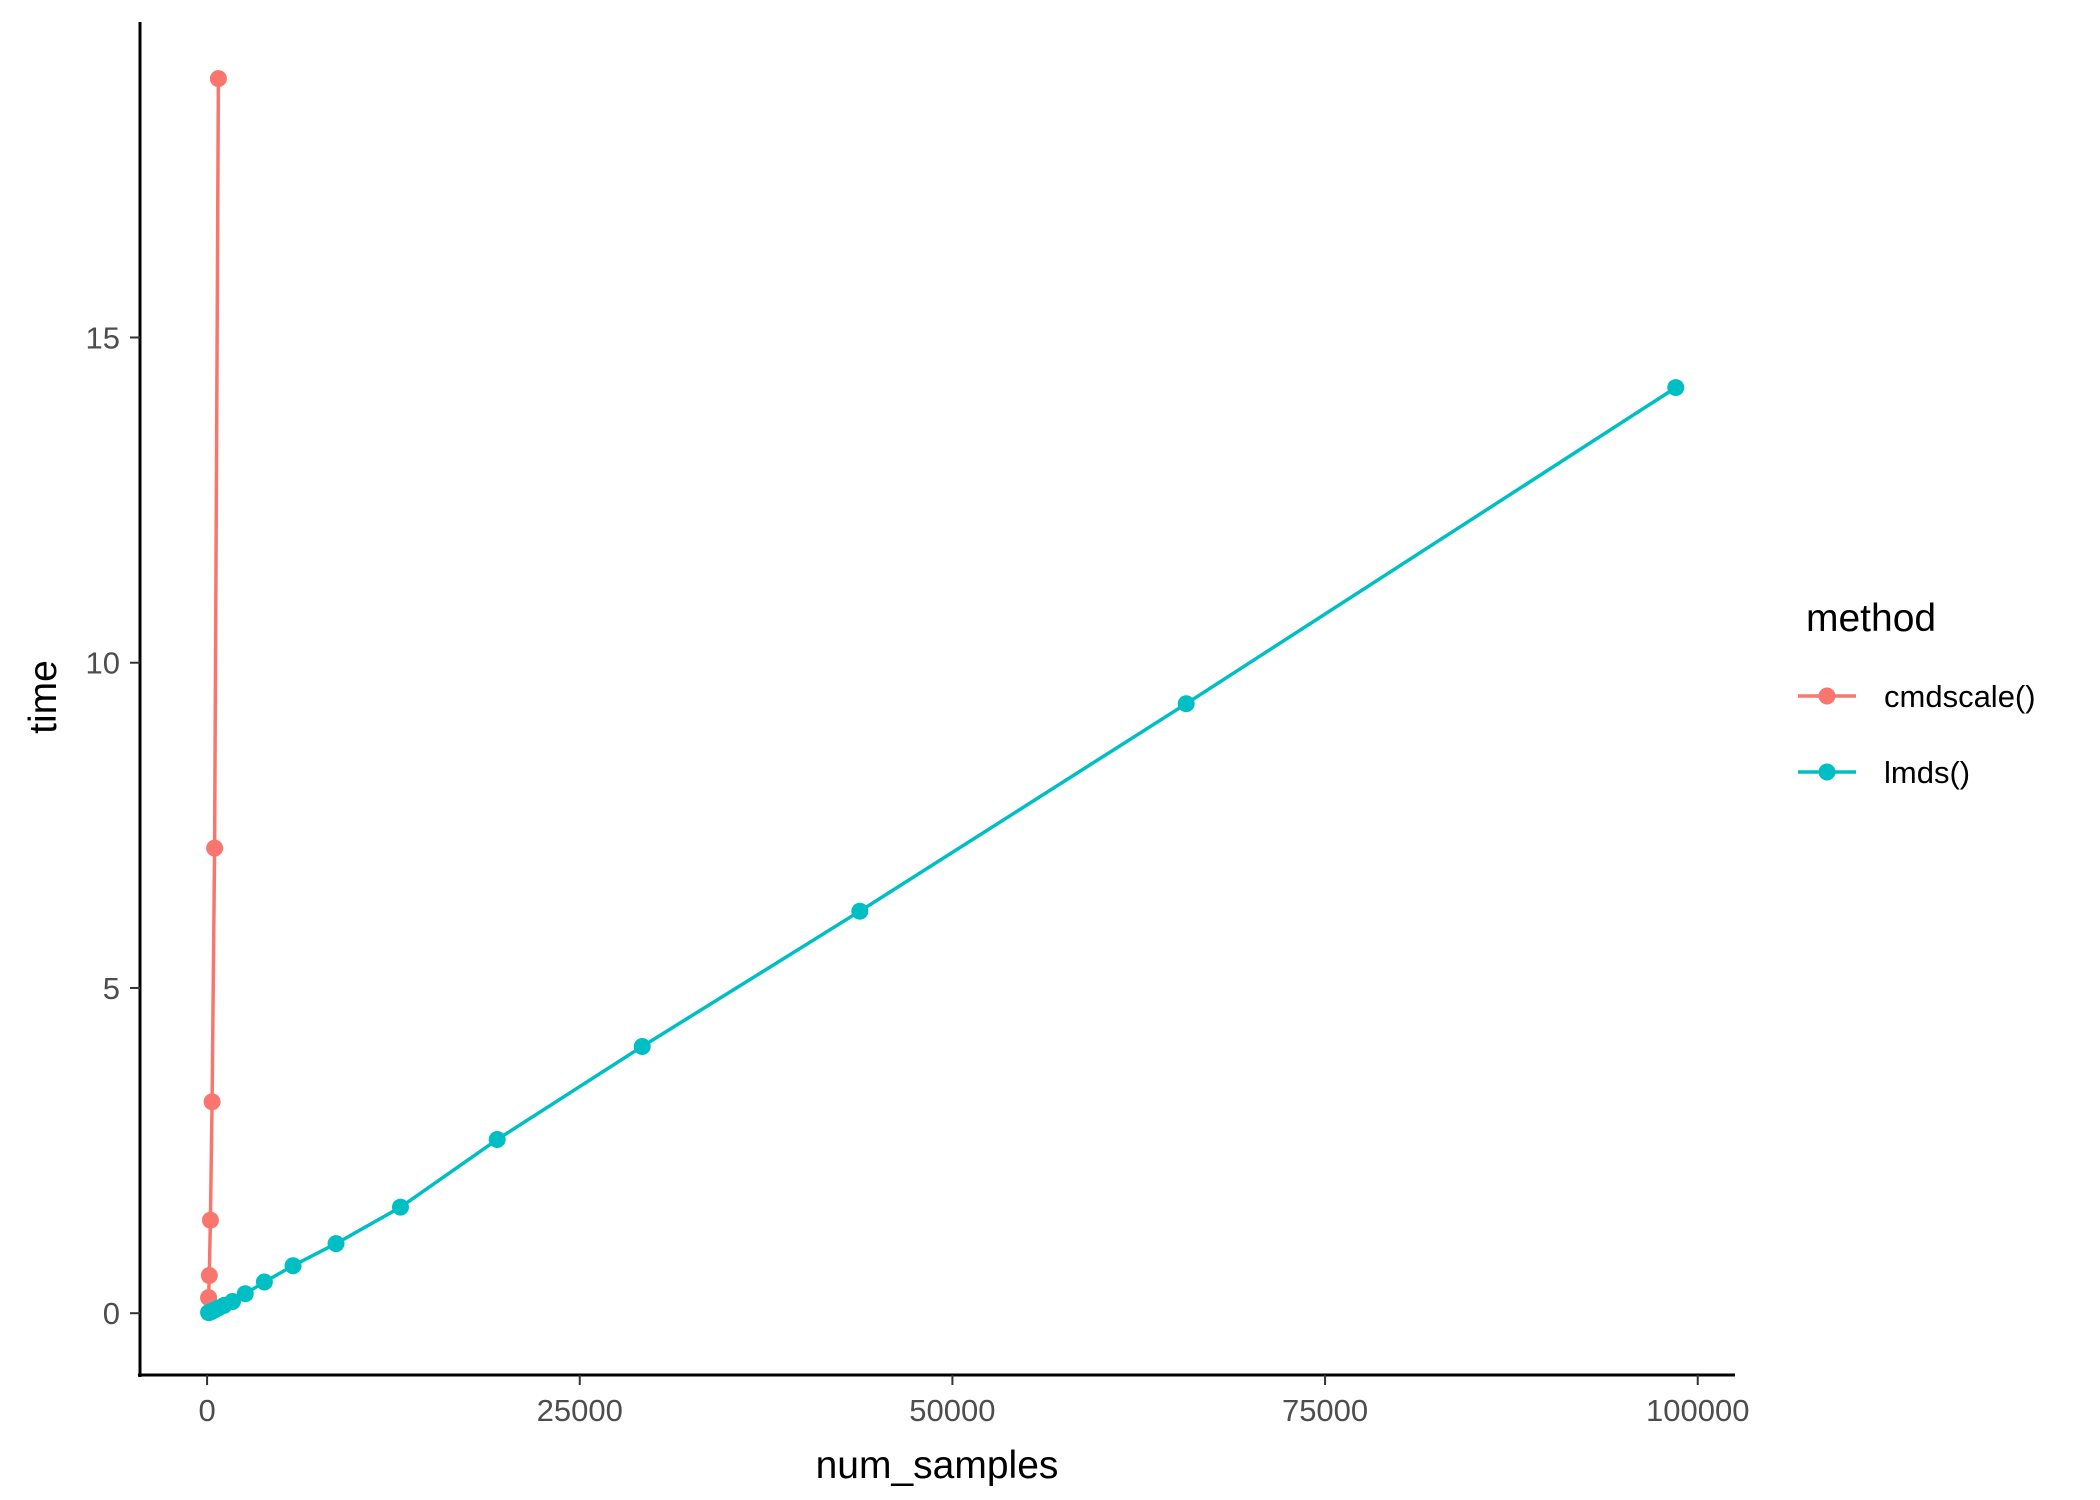 The width and height of the screenshot is (2100, 1500). What do you see at coordinates (111, 1313) in the screenshot?
I see `y-tick-label: 0` at bounding box center [111, 1313].